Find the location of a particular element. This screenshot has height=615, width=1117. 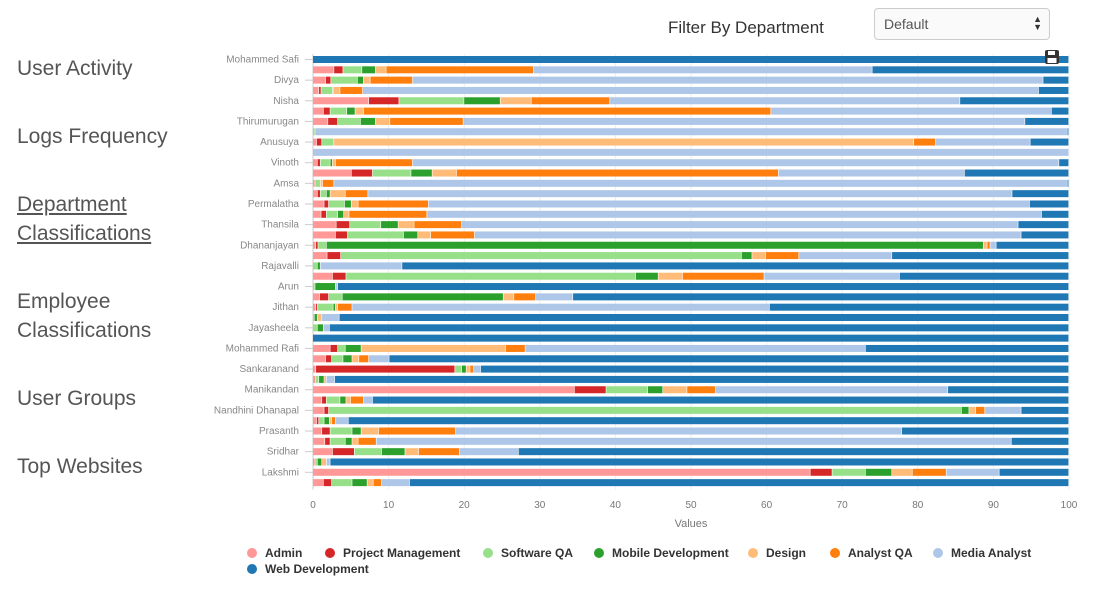

legend-item: Web Development is located at coordinates (308, 569).